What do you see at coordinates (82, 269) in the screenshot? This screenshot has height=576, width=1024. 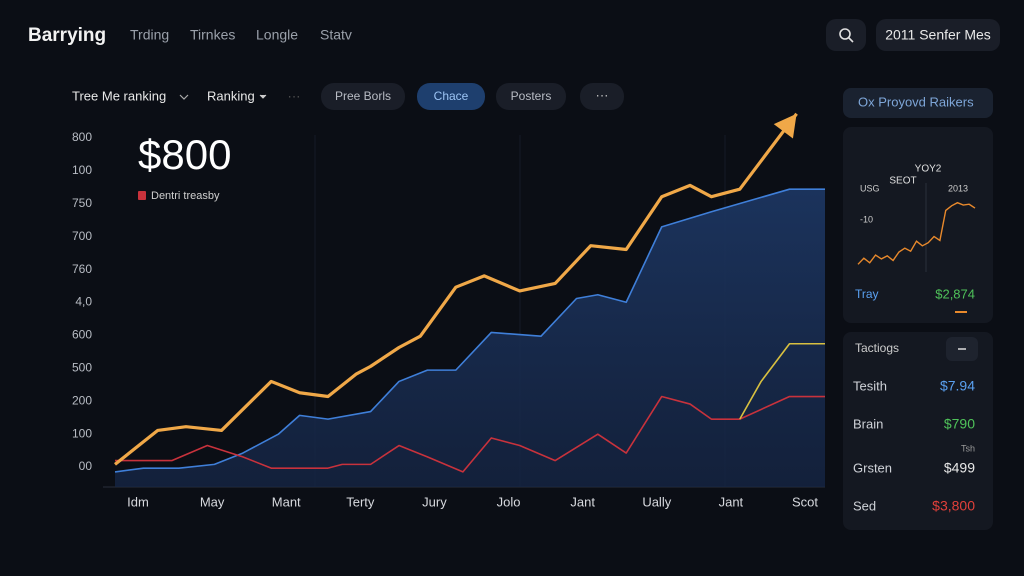 I see `y-tick-label: 760` at bounding box center [82, 269].